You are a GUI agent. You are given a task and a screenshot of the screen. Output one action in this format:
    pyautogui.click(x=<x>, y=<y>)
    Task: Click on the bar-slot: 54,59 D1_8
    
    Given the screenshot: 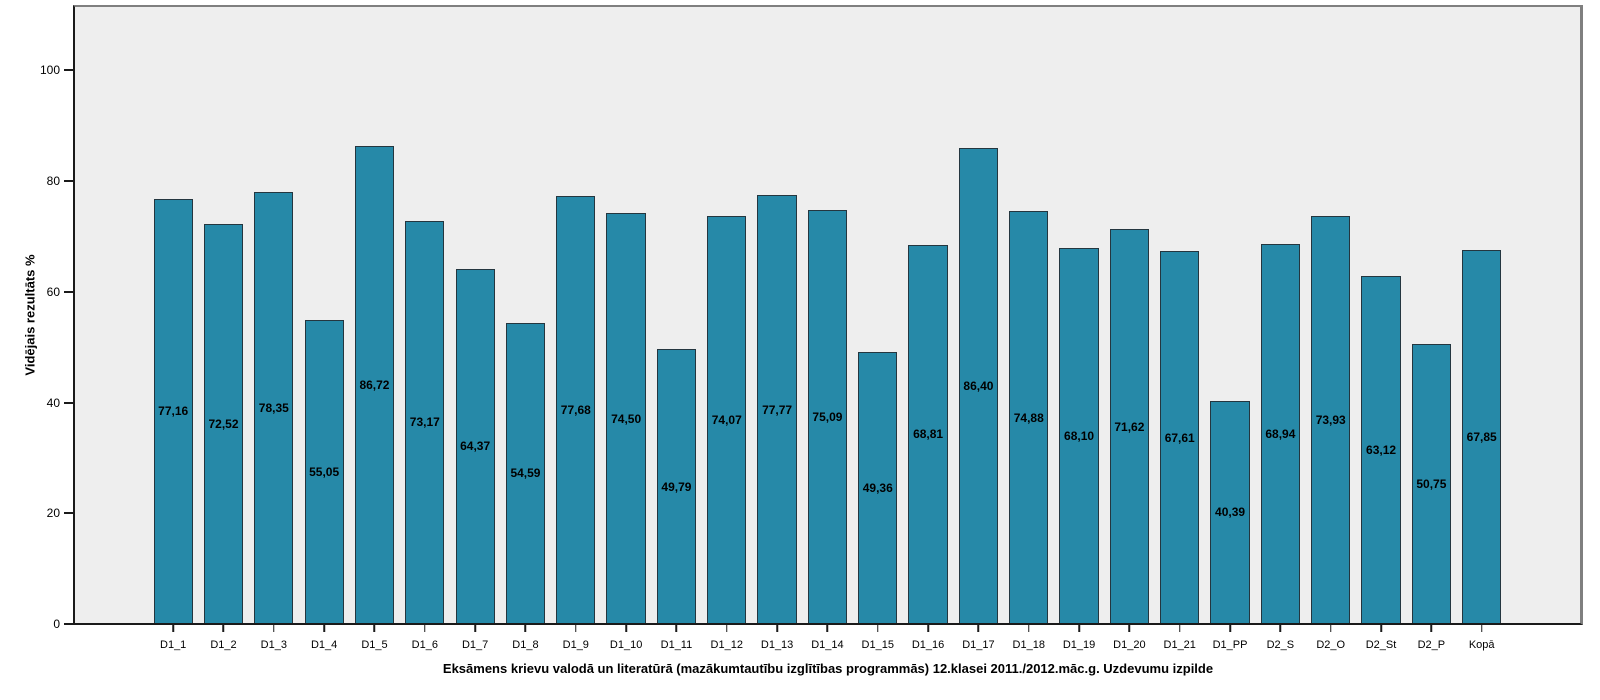 What is the action you would take?
    pyautogui.click(x=525, y=329)
    